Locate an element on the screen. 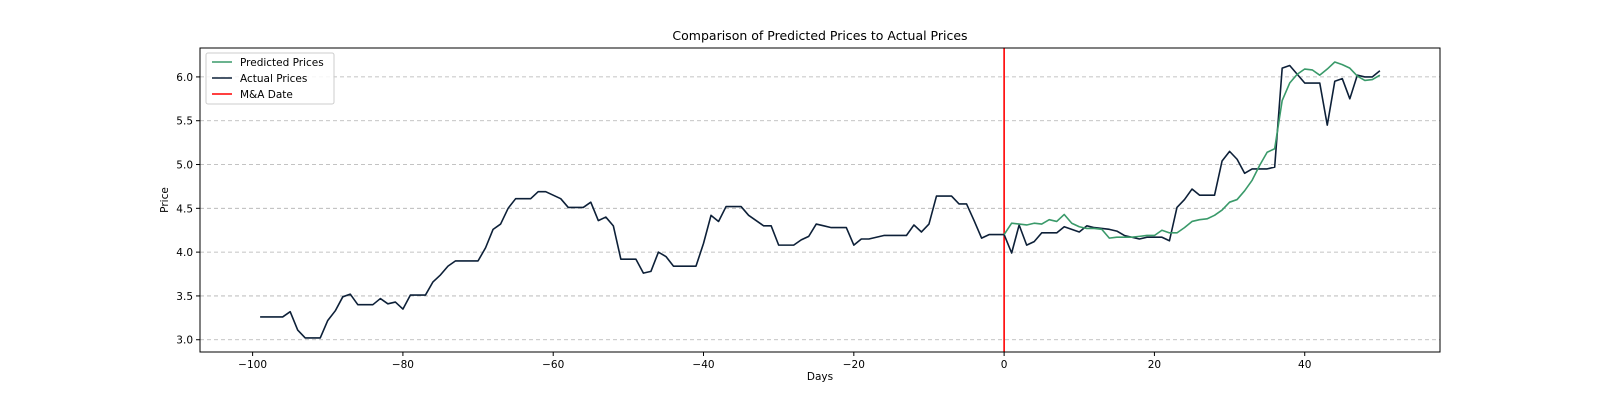 This screenshot has height=400, width=1600. x-axis-label: Days is located at coordinates (820, 377).